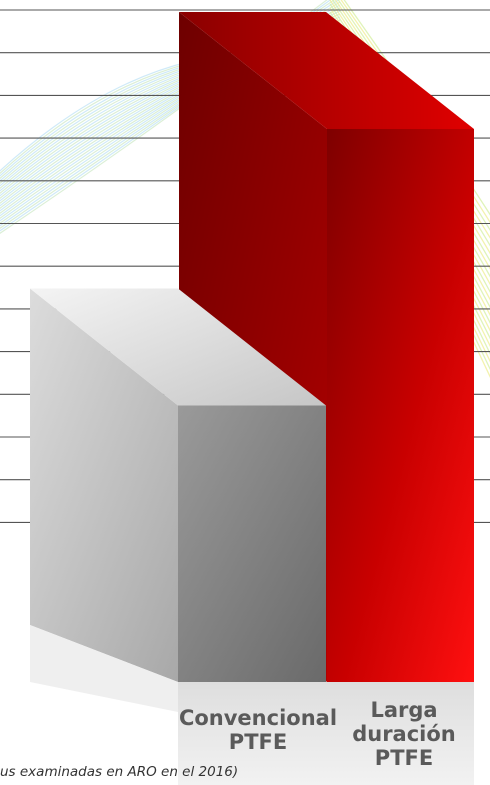 This screenshot has height=785, width=490. I want to click on bar-front-face, so click(252, 543).